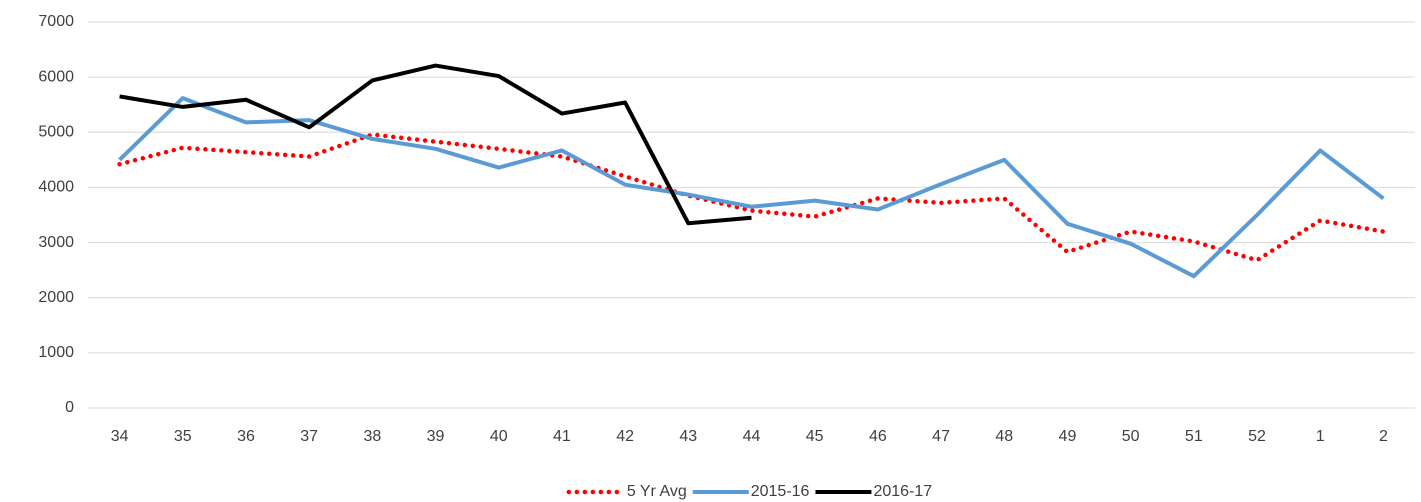 This screenshot has width=1421, height=502. Describe the element at coordinates (780, 491) in the screenshot. I see `legend-label: 2015-16` at that location.